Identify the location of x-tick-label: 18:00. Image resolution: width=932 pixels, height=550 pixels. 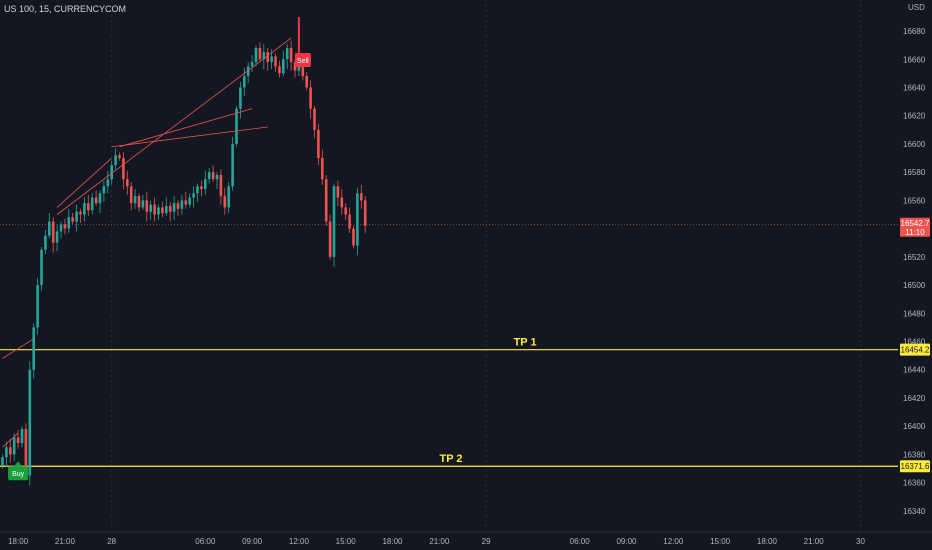
(767, 541).